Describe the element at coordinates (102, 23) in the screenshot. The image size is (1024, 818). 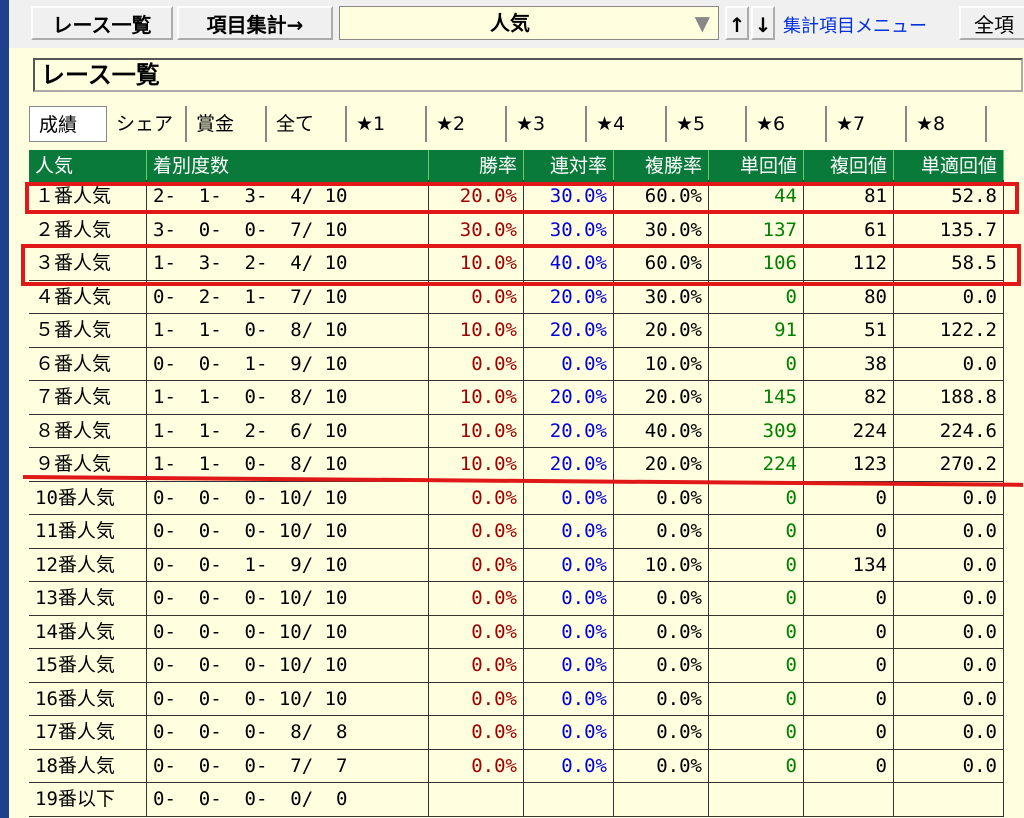
I see `race-list-button: レース一覧` at that location.